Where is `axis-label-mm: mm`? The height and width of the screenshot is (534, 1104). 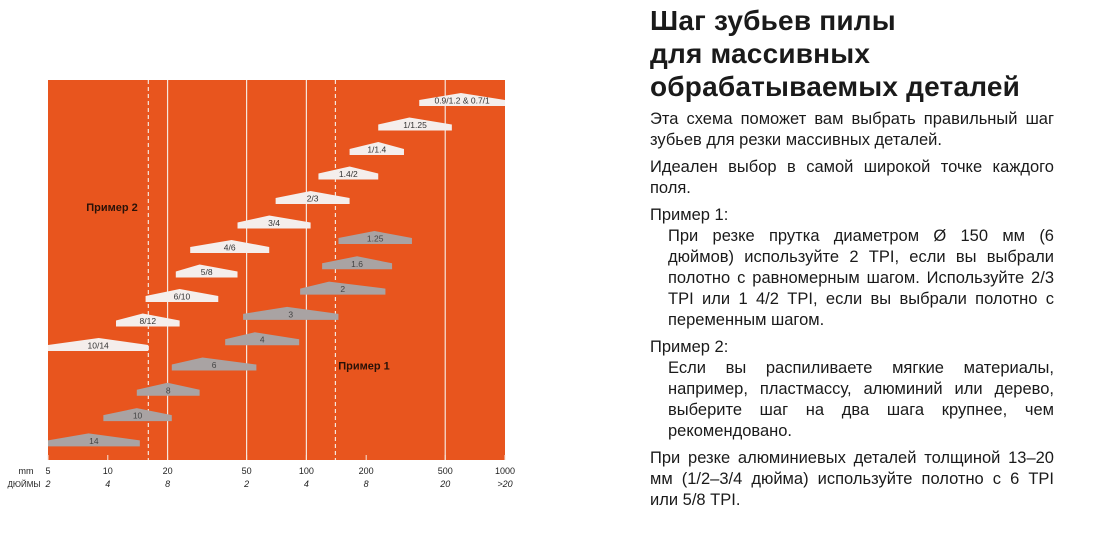
axis-label-mm: mm is located at coordinates (26, 471).